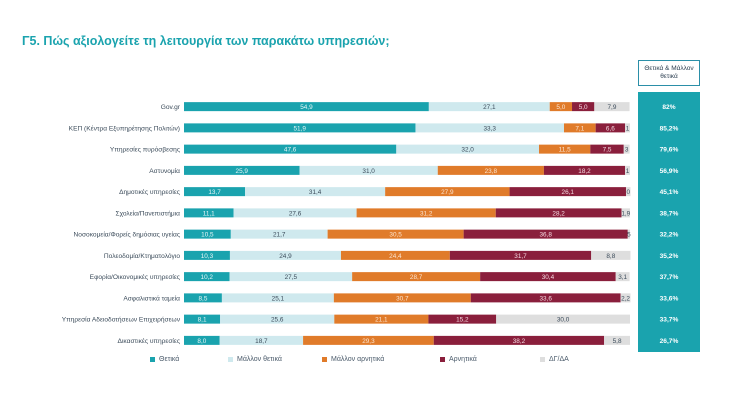  I want to click on data-label: 30,0, so click(563, 320).